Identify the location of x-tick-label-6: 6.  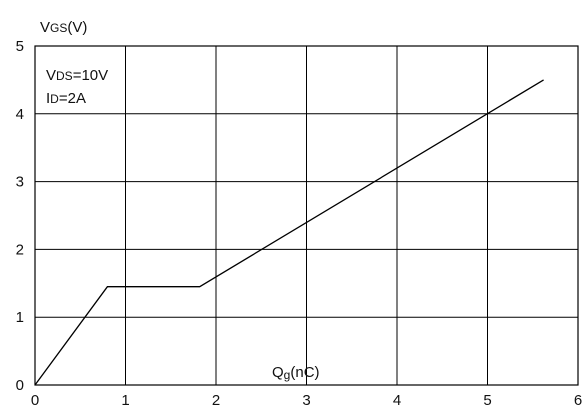
(578, 400).